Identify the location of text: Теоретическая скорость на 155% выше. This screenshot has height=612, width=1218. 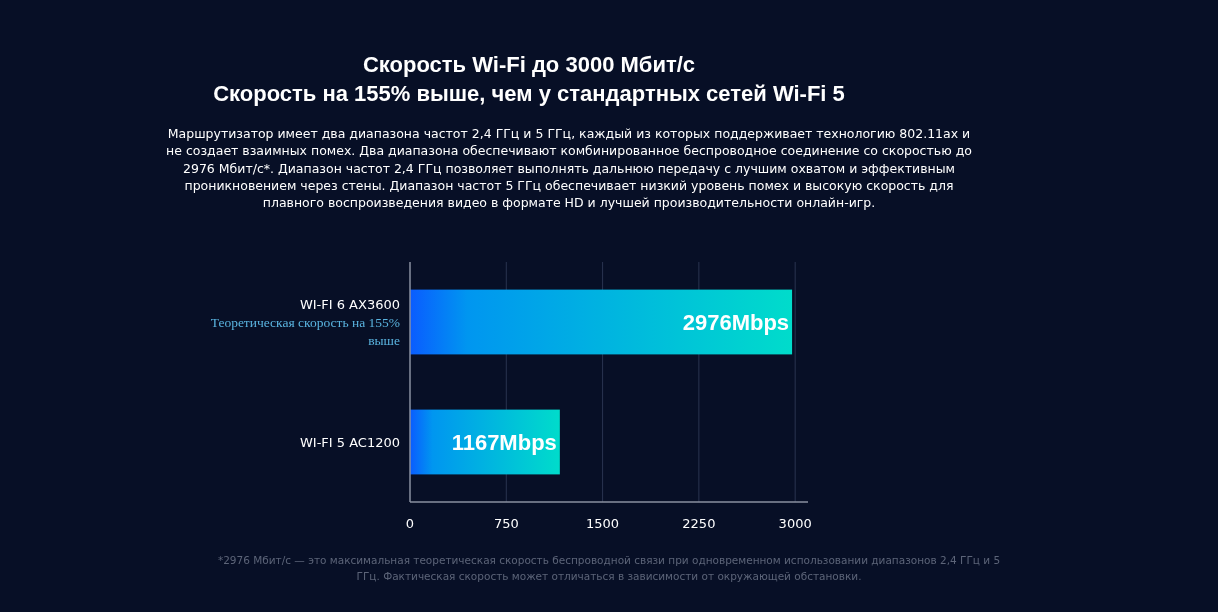
(305, 331).